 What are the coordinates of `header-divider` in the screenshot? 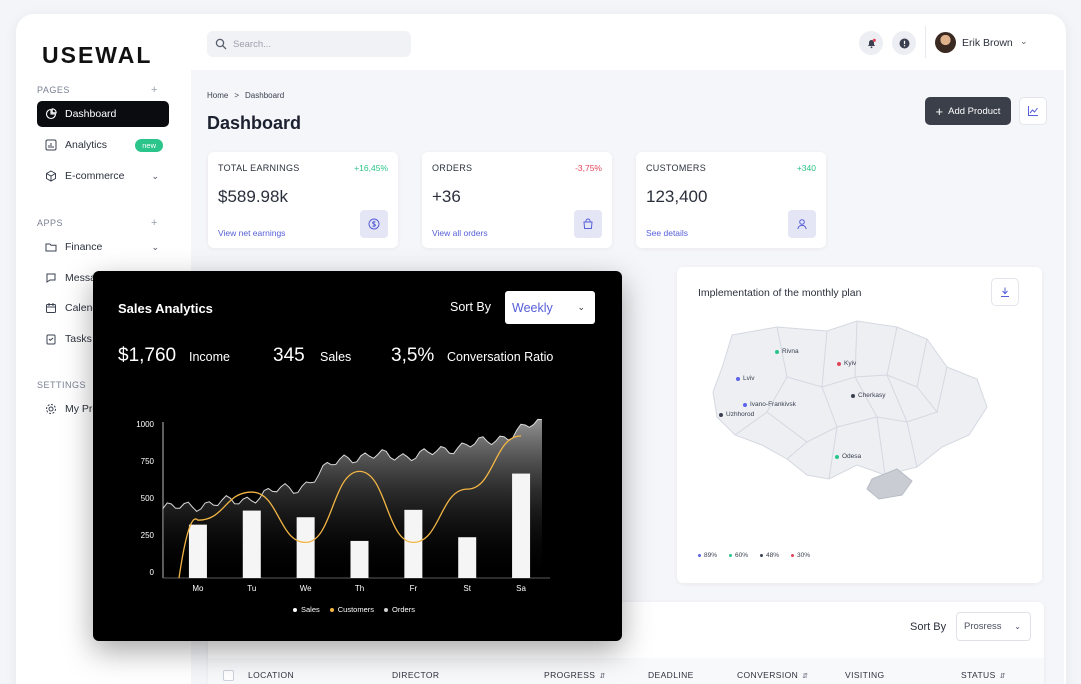 It's located at (925, 42).